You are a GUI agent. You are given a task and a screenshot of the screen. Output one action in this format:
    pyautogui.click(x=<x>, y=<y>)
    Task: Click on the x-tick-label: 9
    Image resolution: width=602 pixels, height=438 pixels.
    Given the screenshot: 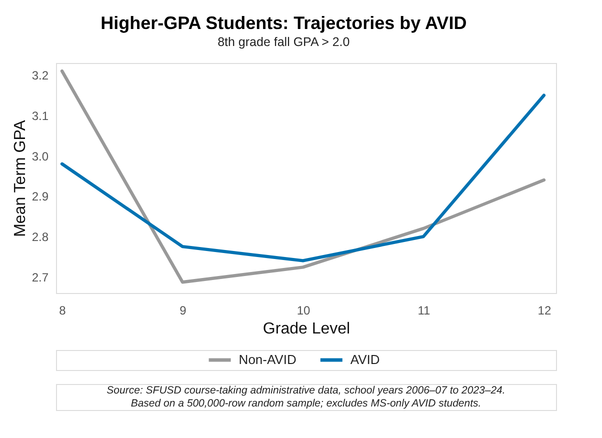 What is the action you would take?
    pyautogui.click(x=183, y=311)
    